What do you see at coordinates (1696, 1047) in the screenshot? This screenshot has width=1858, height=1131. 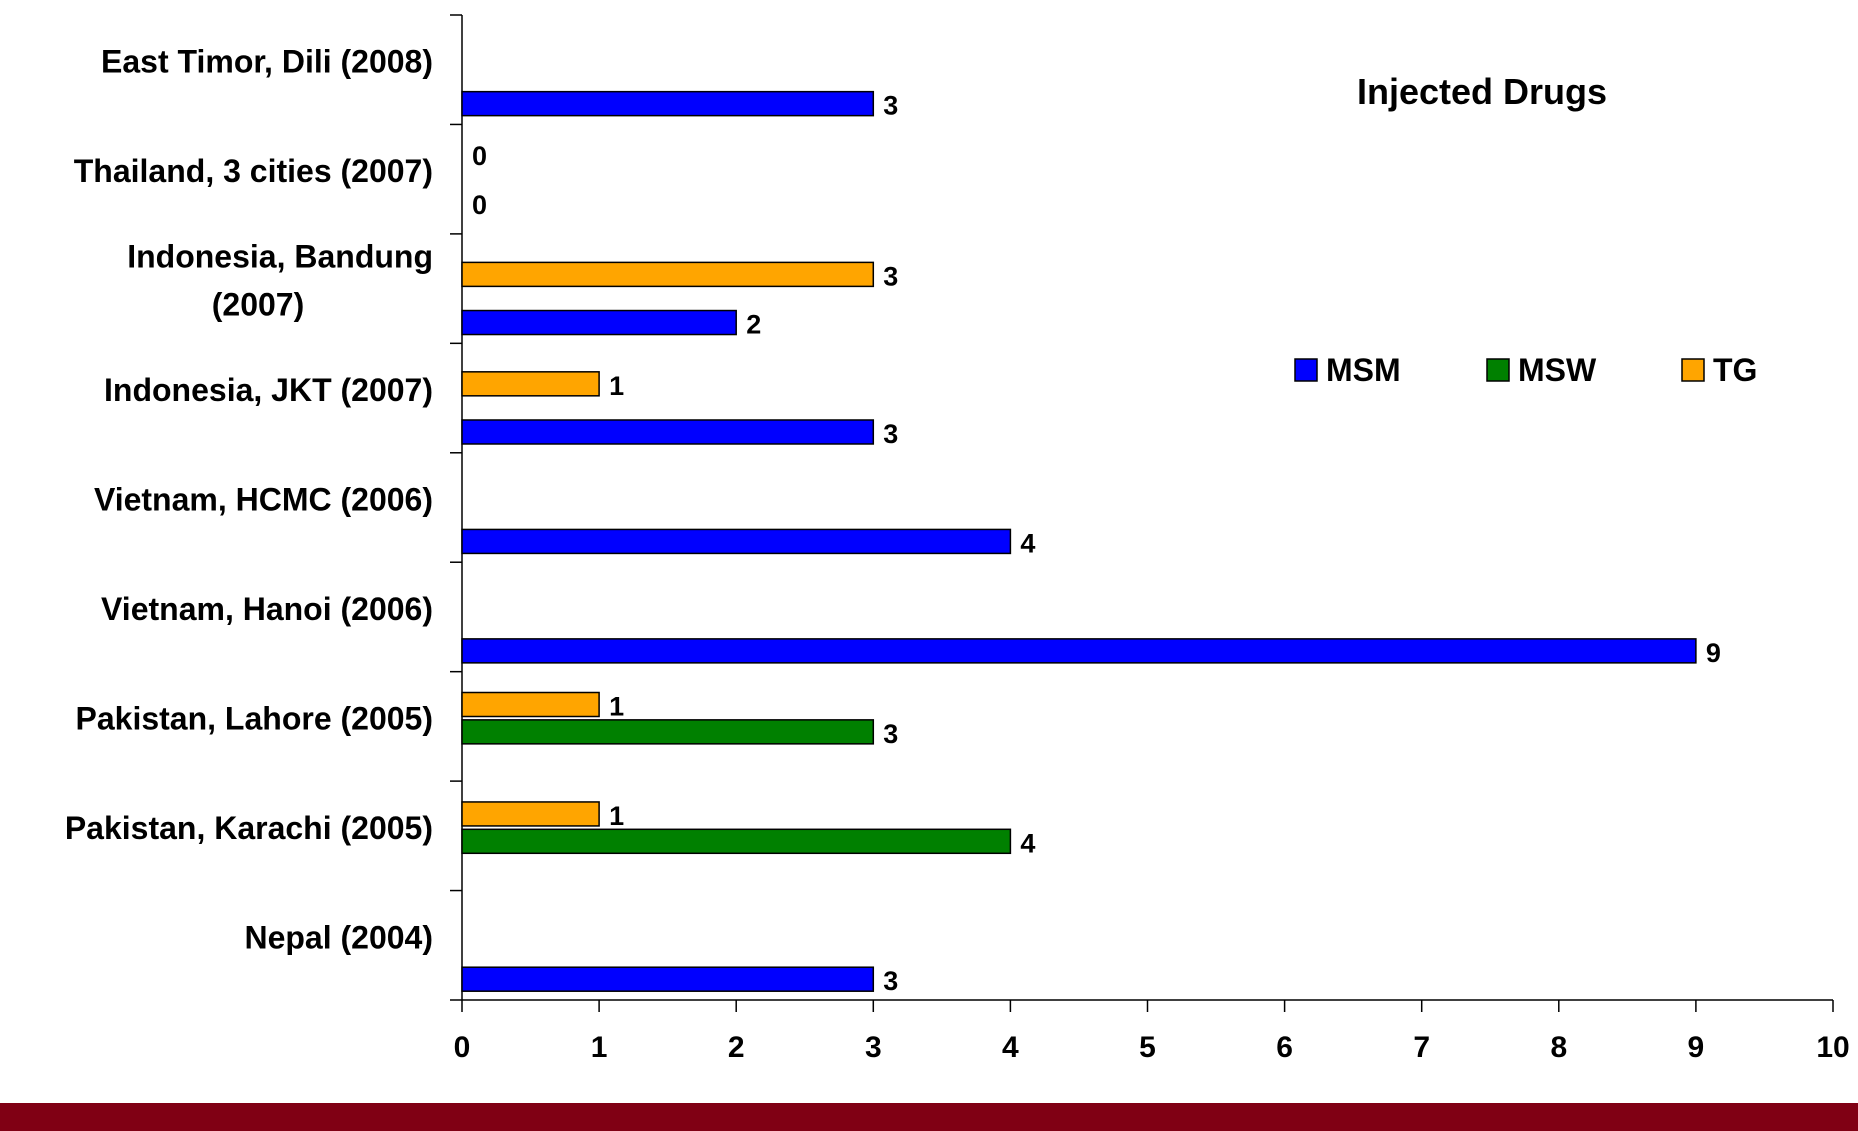 I see `x-tick-label: 9` at bounding box center [1696, 1047].